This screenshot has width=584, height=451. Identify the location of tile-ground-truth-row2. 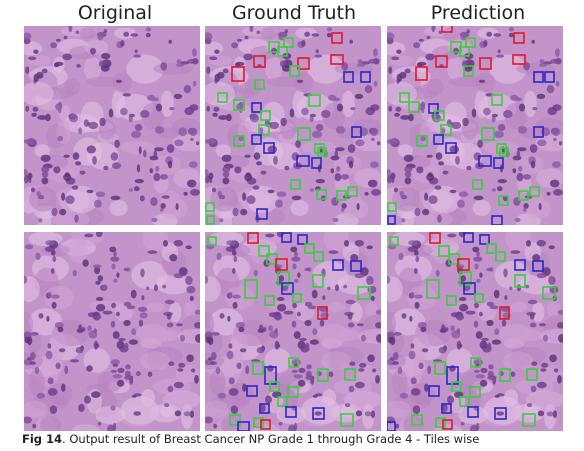
(293, 331).